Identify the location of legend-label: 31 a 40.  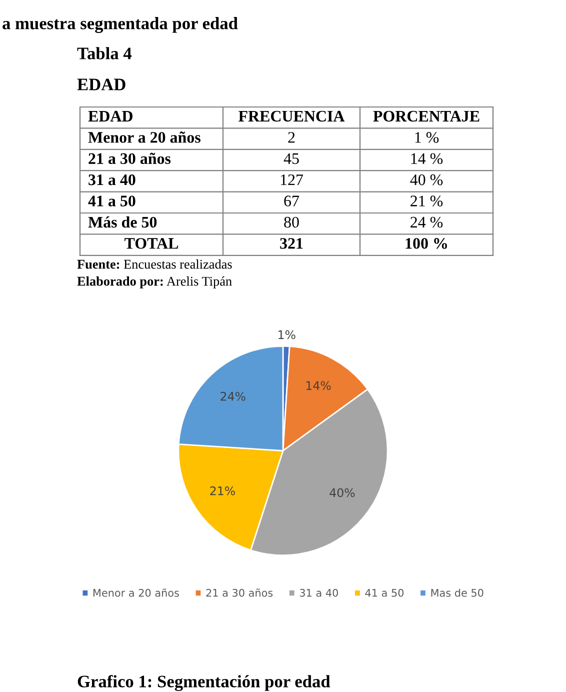
(319, 592).